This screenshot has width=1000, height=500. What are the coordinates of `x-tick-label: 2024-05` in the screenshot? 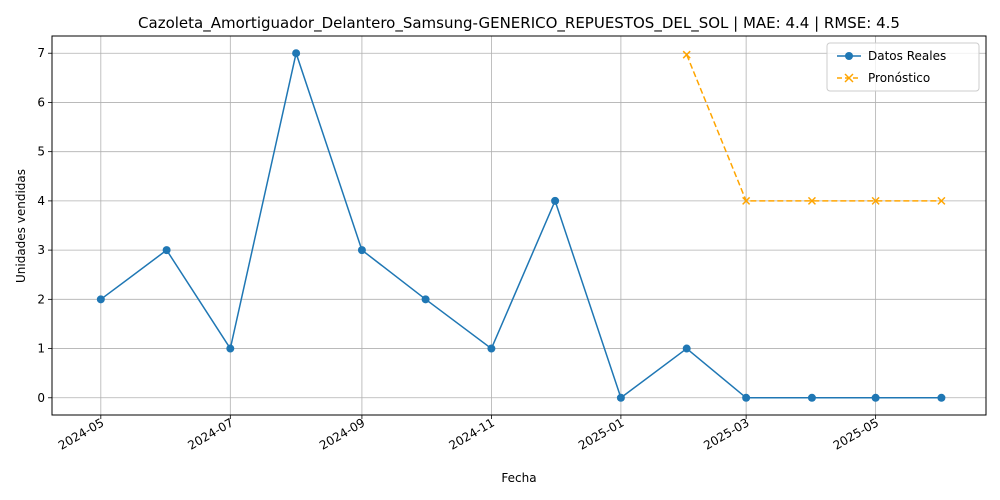 It's located at (81, 433).